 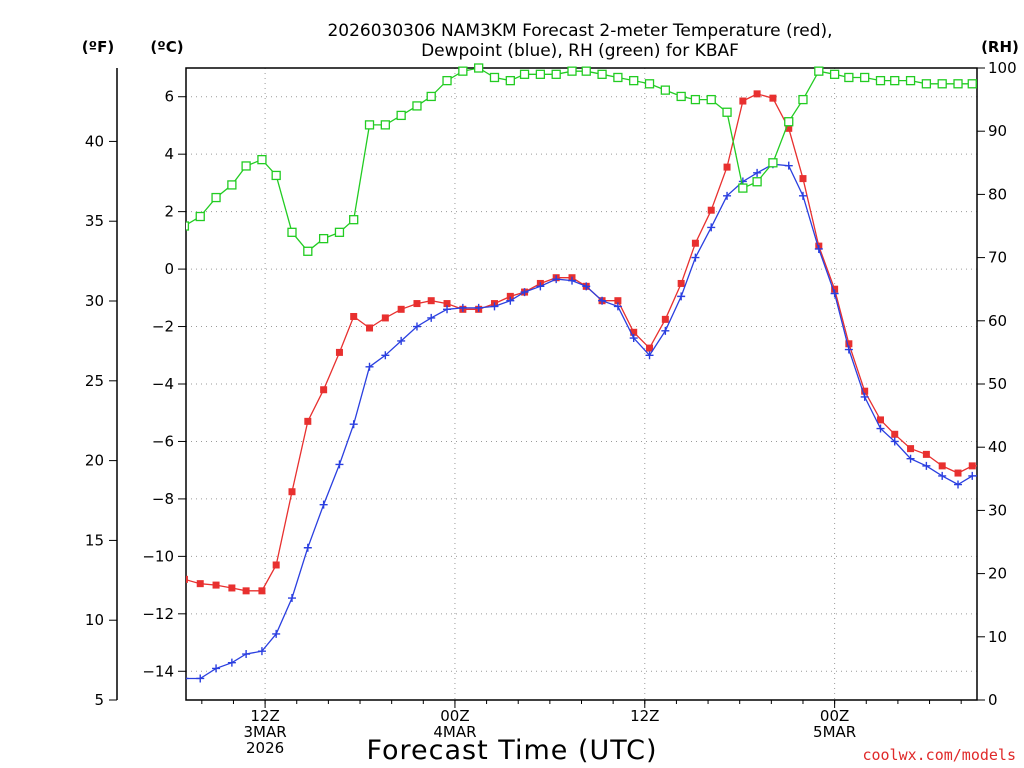 What do you see at coordinates (94, 141) in the screenshot?
I see `fahrenheit-tick-label: 40` at bounding box center [94, 141].